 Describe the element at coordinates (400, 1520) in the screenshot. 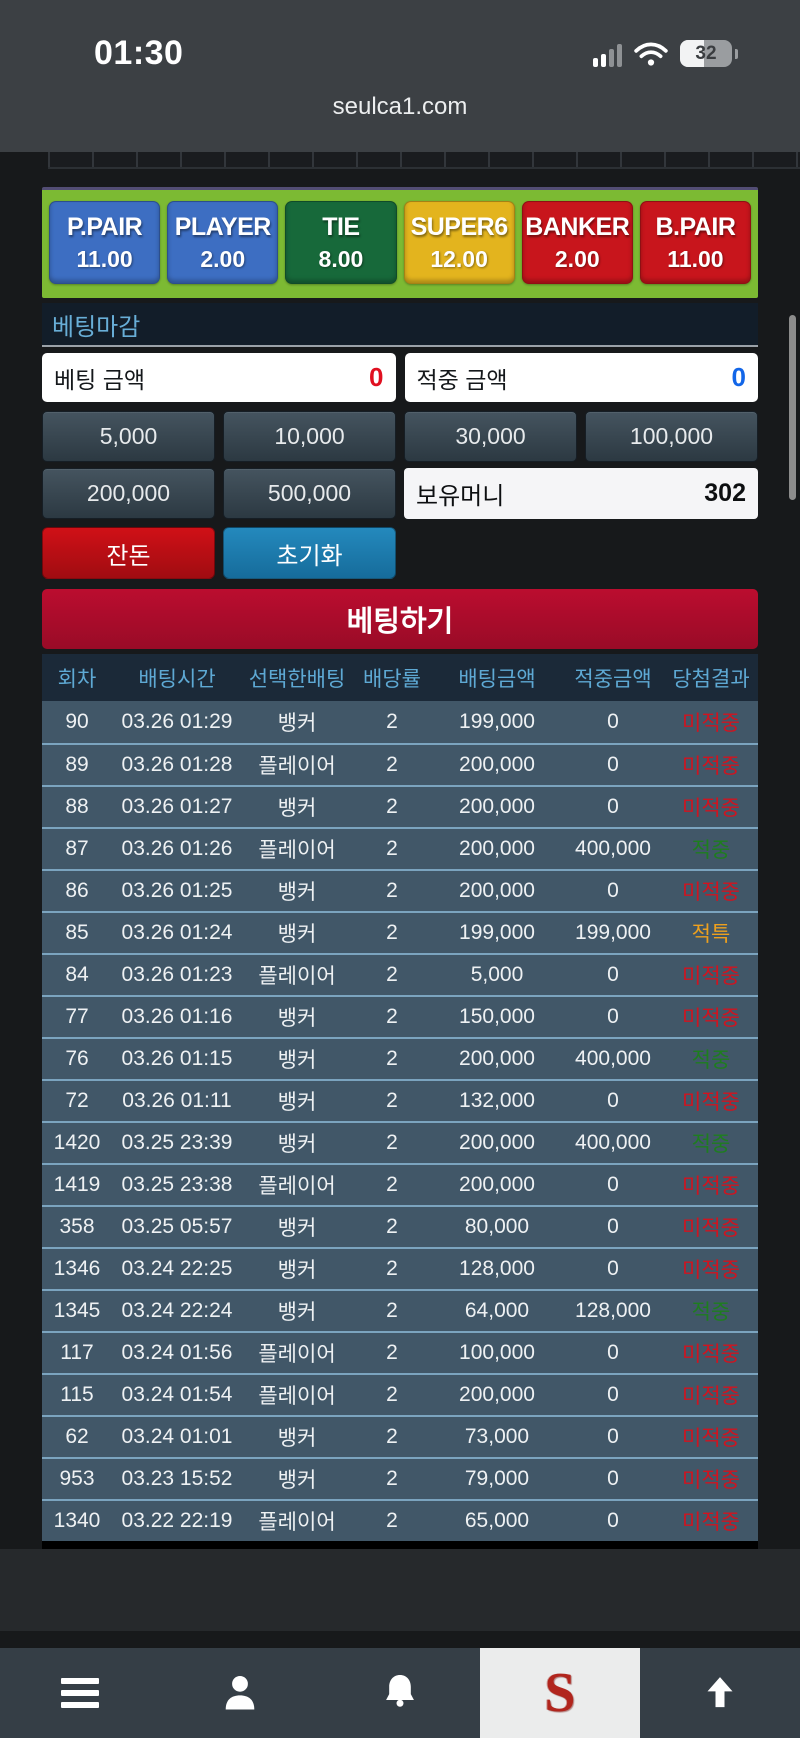

I see `table-row: 1340 03.22 22:19 플레이어 2 65,000 0 미적중` at that location.